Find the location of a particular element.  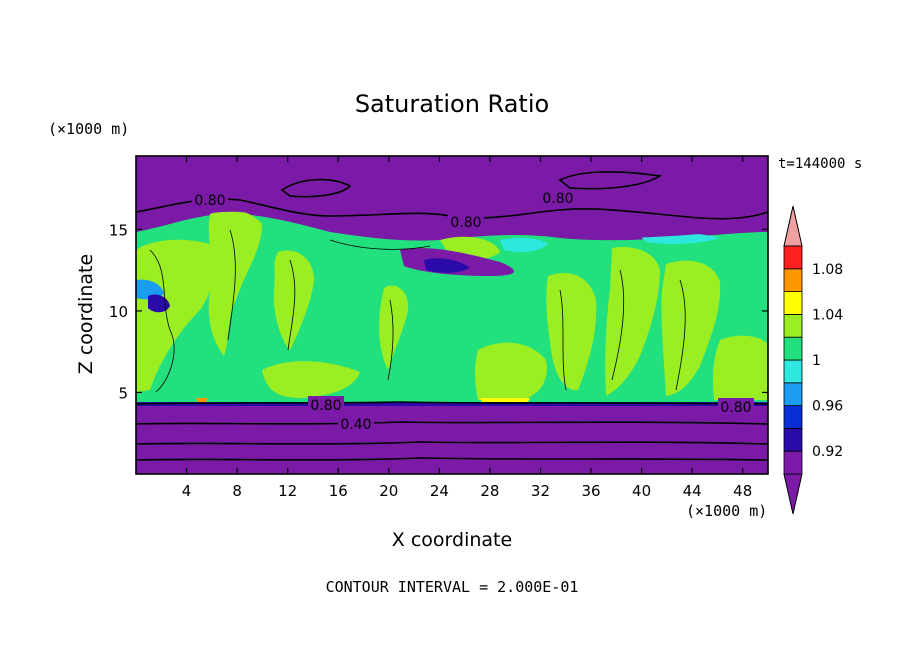

x-tick-label: 4 is located at coordinates (187, 491).